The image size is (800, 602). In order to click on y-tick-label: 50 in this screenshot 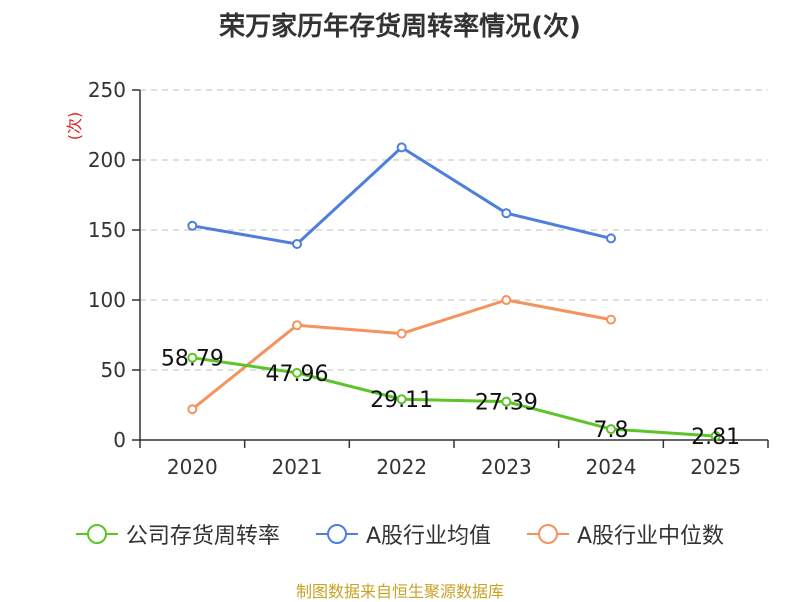, I will do `click(113, 370)`.